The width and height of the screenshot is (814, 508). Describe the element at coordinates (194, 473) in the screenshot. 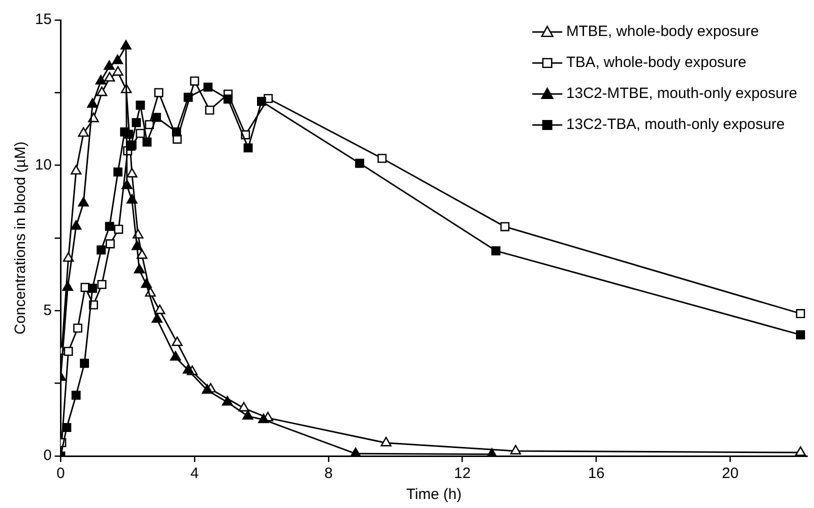

I see `x-tick-label: 4` at that location.